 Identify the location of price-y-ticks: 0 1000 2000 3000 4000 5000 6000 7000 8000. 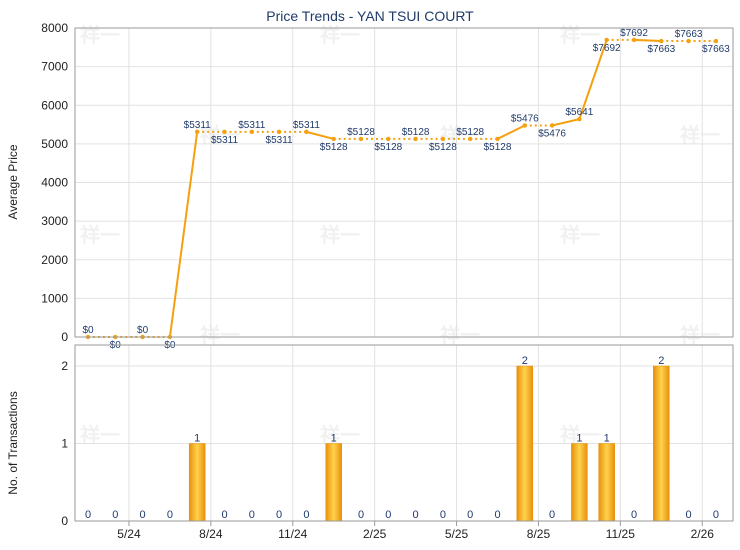
(54, 182).